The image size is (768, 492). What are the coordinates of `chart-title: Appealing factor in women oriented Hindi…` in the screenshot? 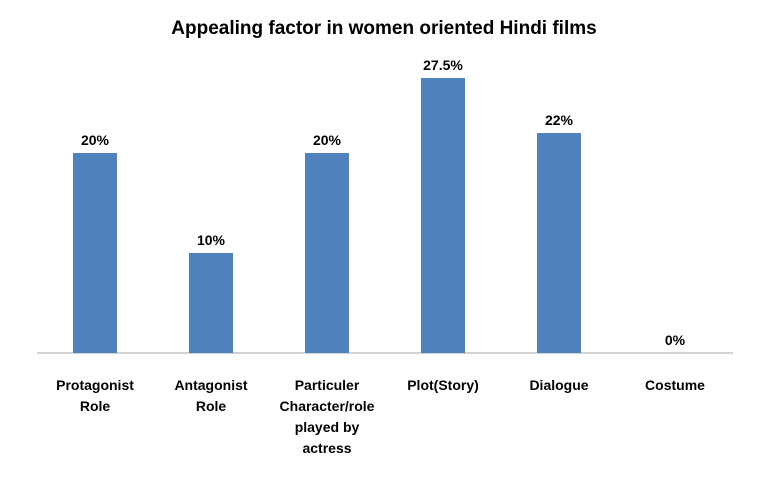 It's located at (383, 28).